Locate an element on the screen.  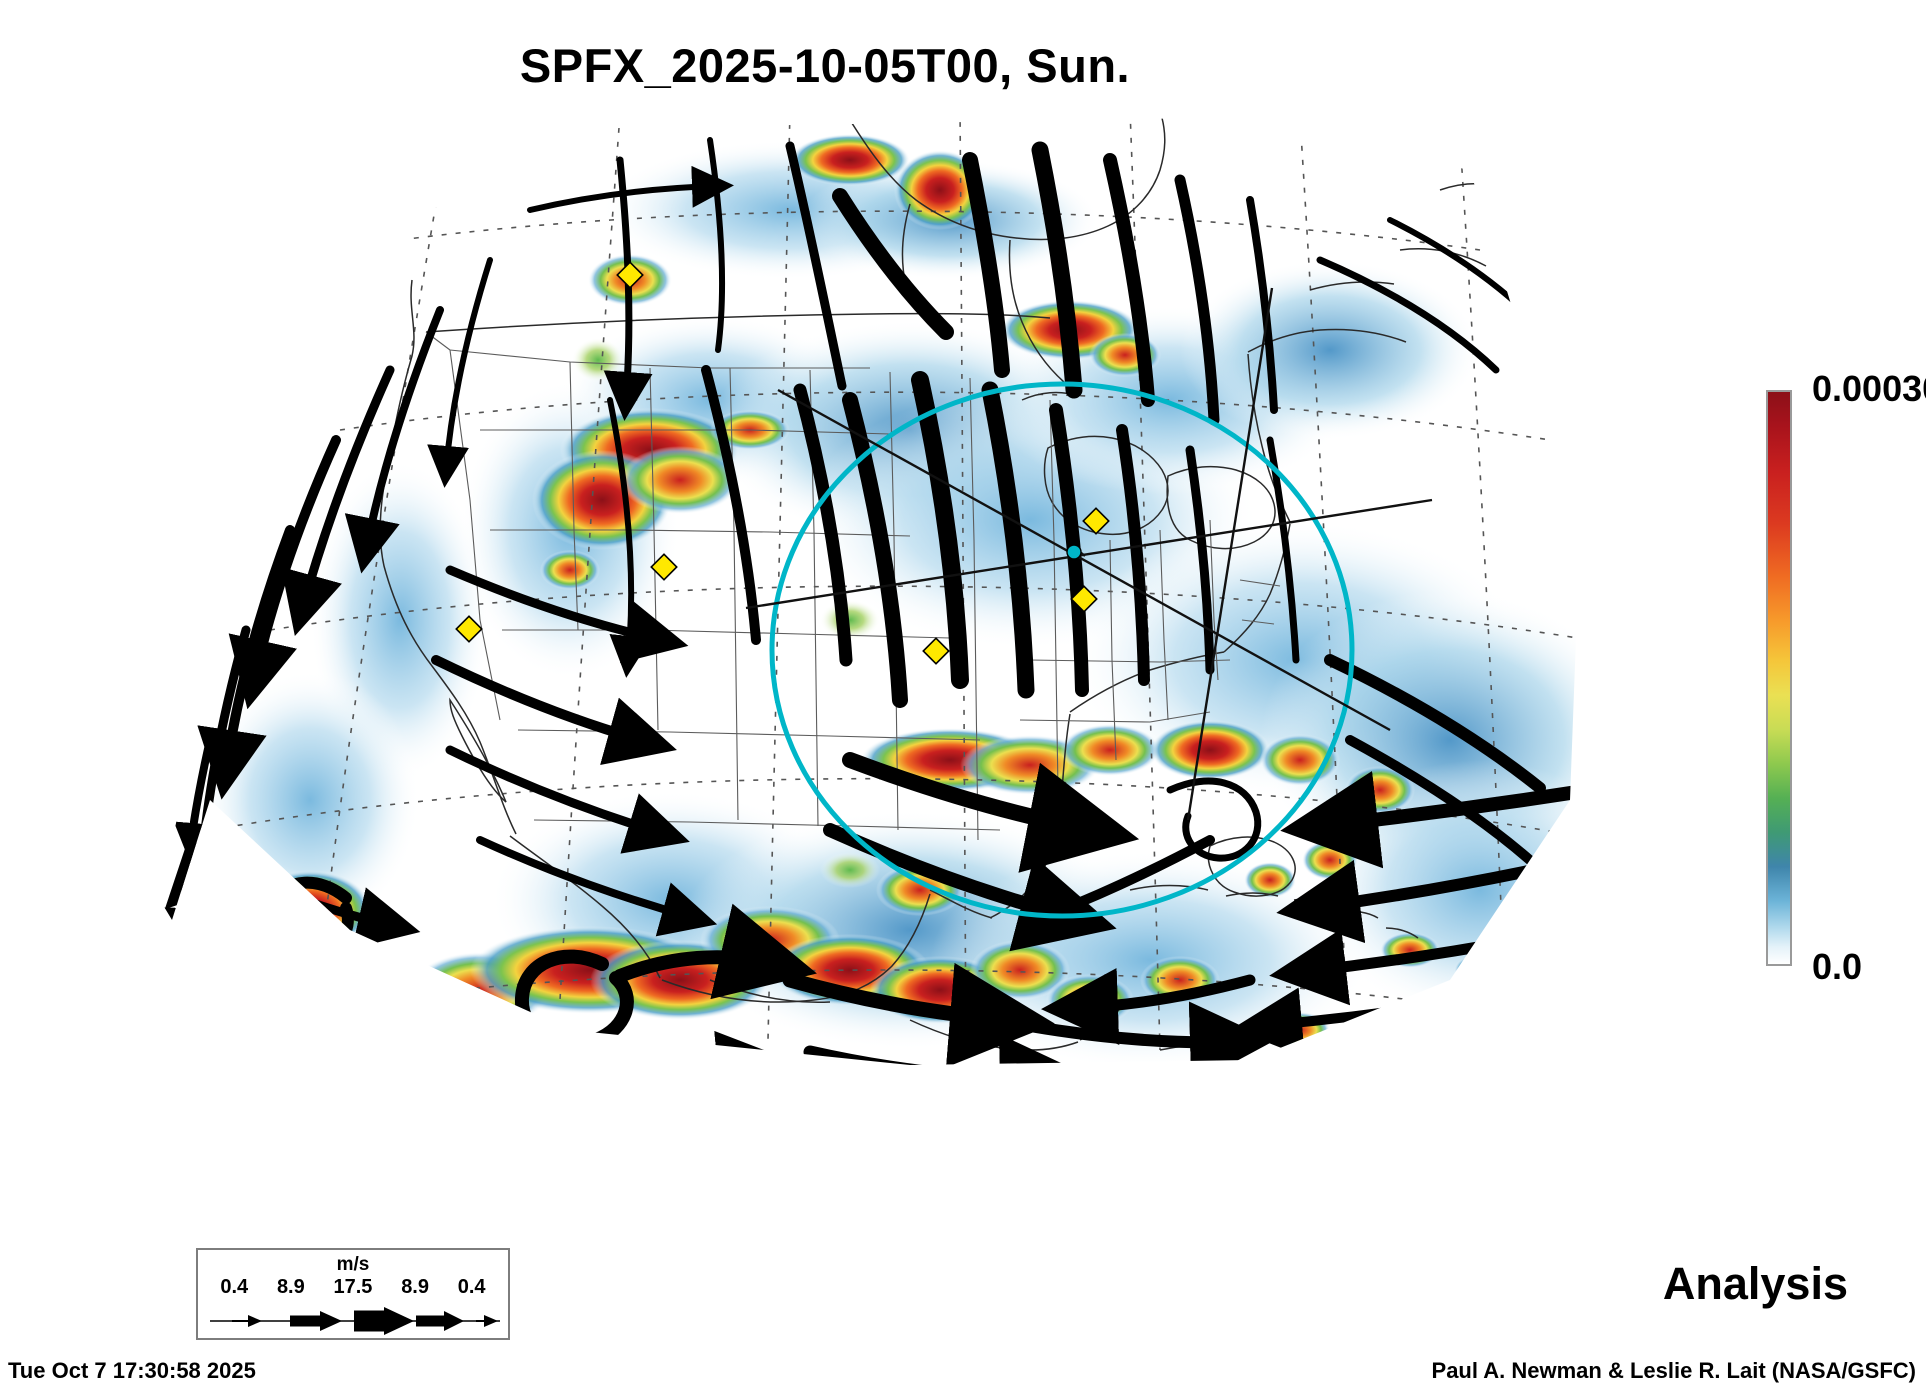
analysis-label: Analysis is located at coordinates (1755, 1283).